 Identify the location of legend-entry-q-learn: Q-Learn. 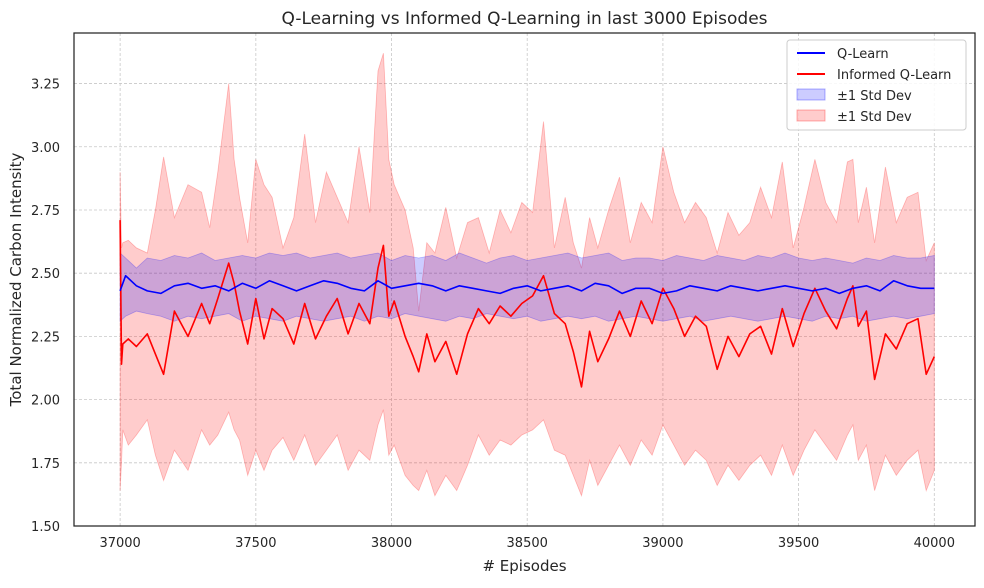
(843, 54).